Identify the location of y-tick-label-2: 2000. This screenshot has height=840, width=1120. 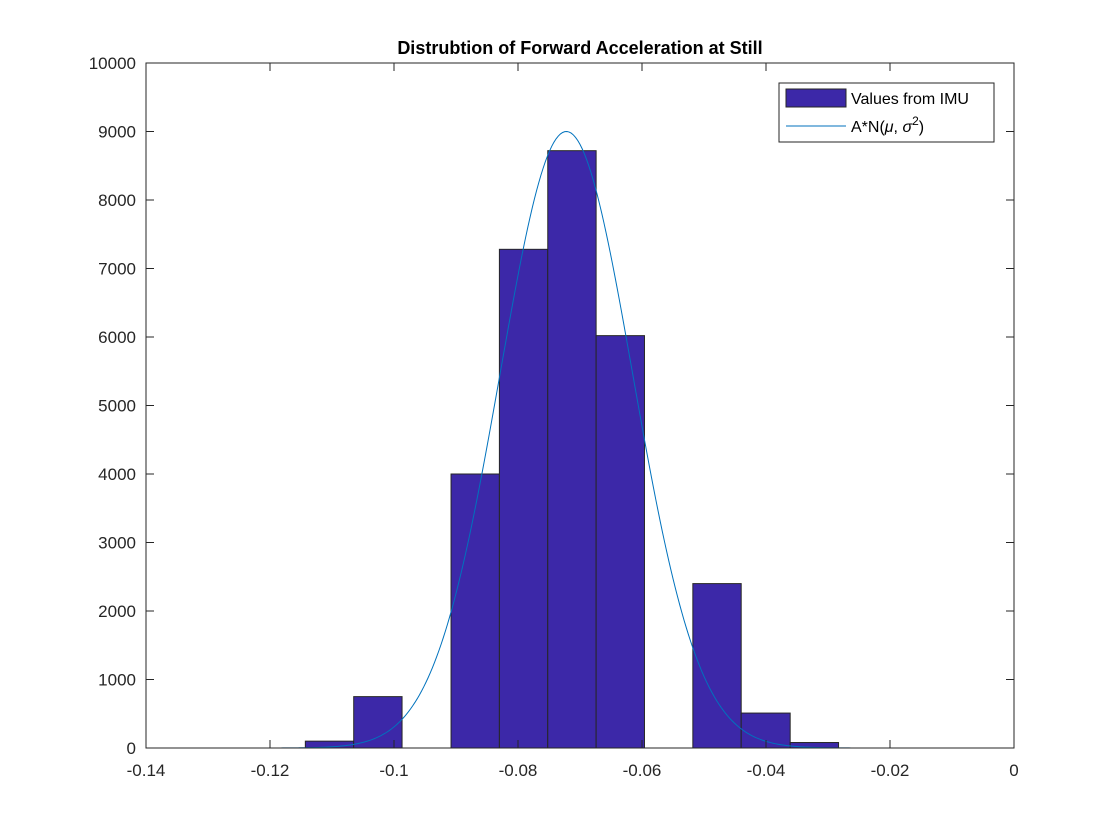
(117, 611).